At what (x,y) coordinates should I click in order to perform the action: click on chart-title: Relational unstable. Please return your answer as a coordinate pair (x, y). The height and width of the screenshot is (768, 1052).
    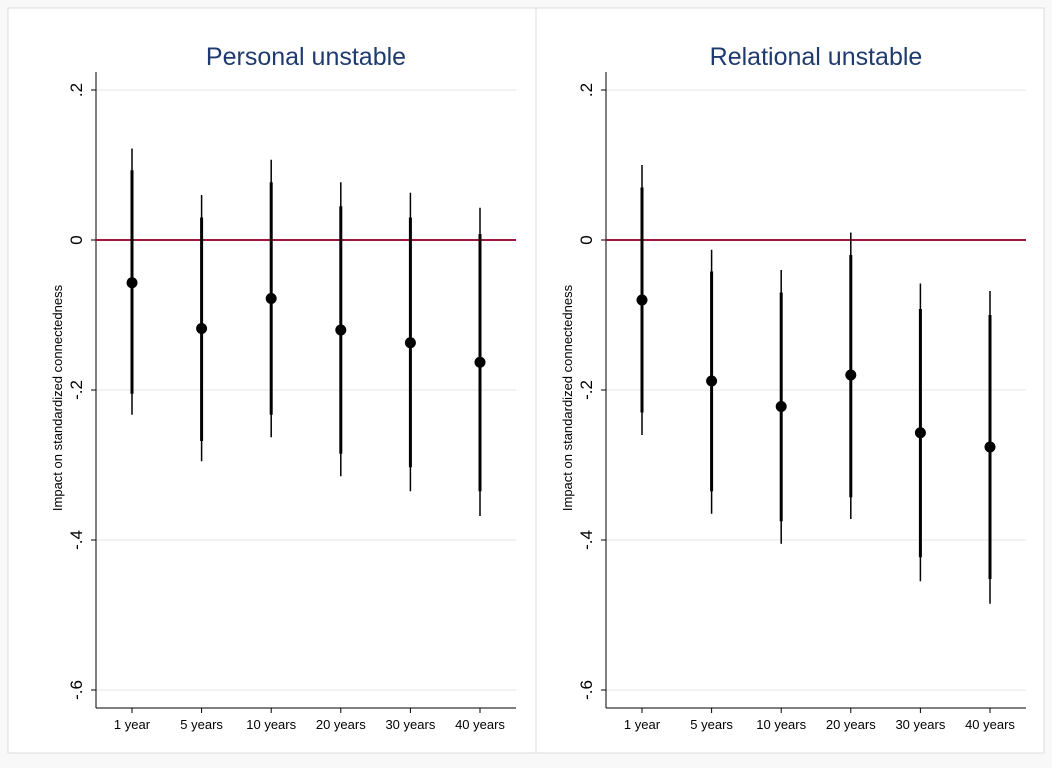
    Looking at the image, I should click on (816, 57).